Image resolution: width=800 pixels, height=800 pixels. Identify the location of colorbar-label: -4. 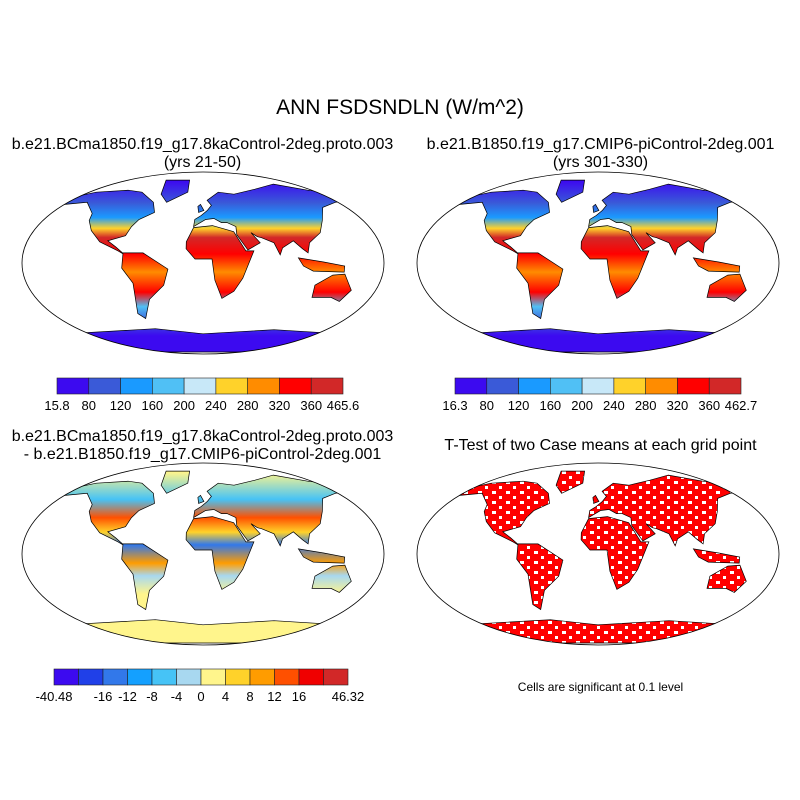
(177, 696).